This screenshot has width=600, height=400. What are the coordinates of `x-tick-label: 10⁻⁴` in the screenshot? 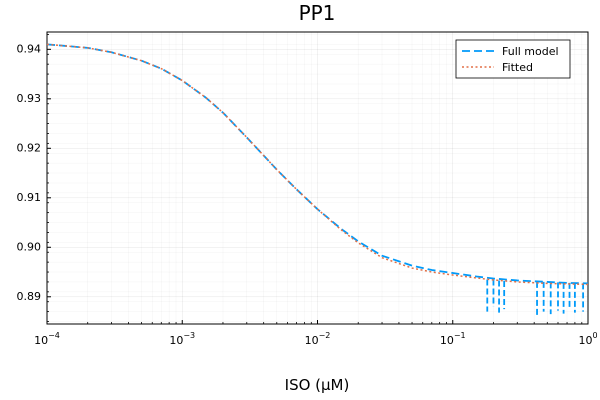 It's located at (47, 339).